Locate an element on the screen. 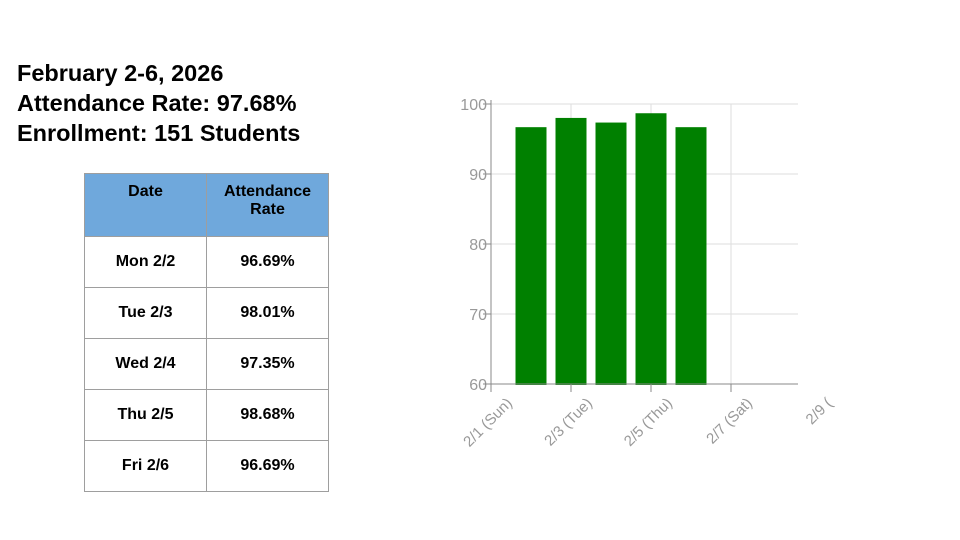  row-date: Tue 2/3 is located at coordinates (145, 313).